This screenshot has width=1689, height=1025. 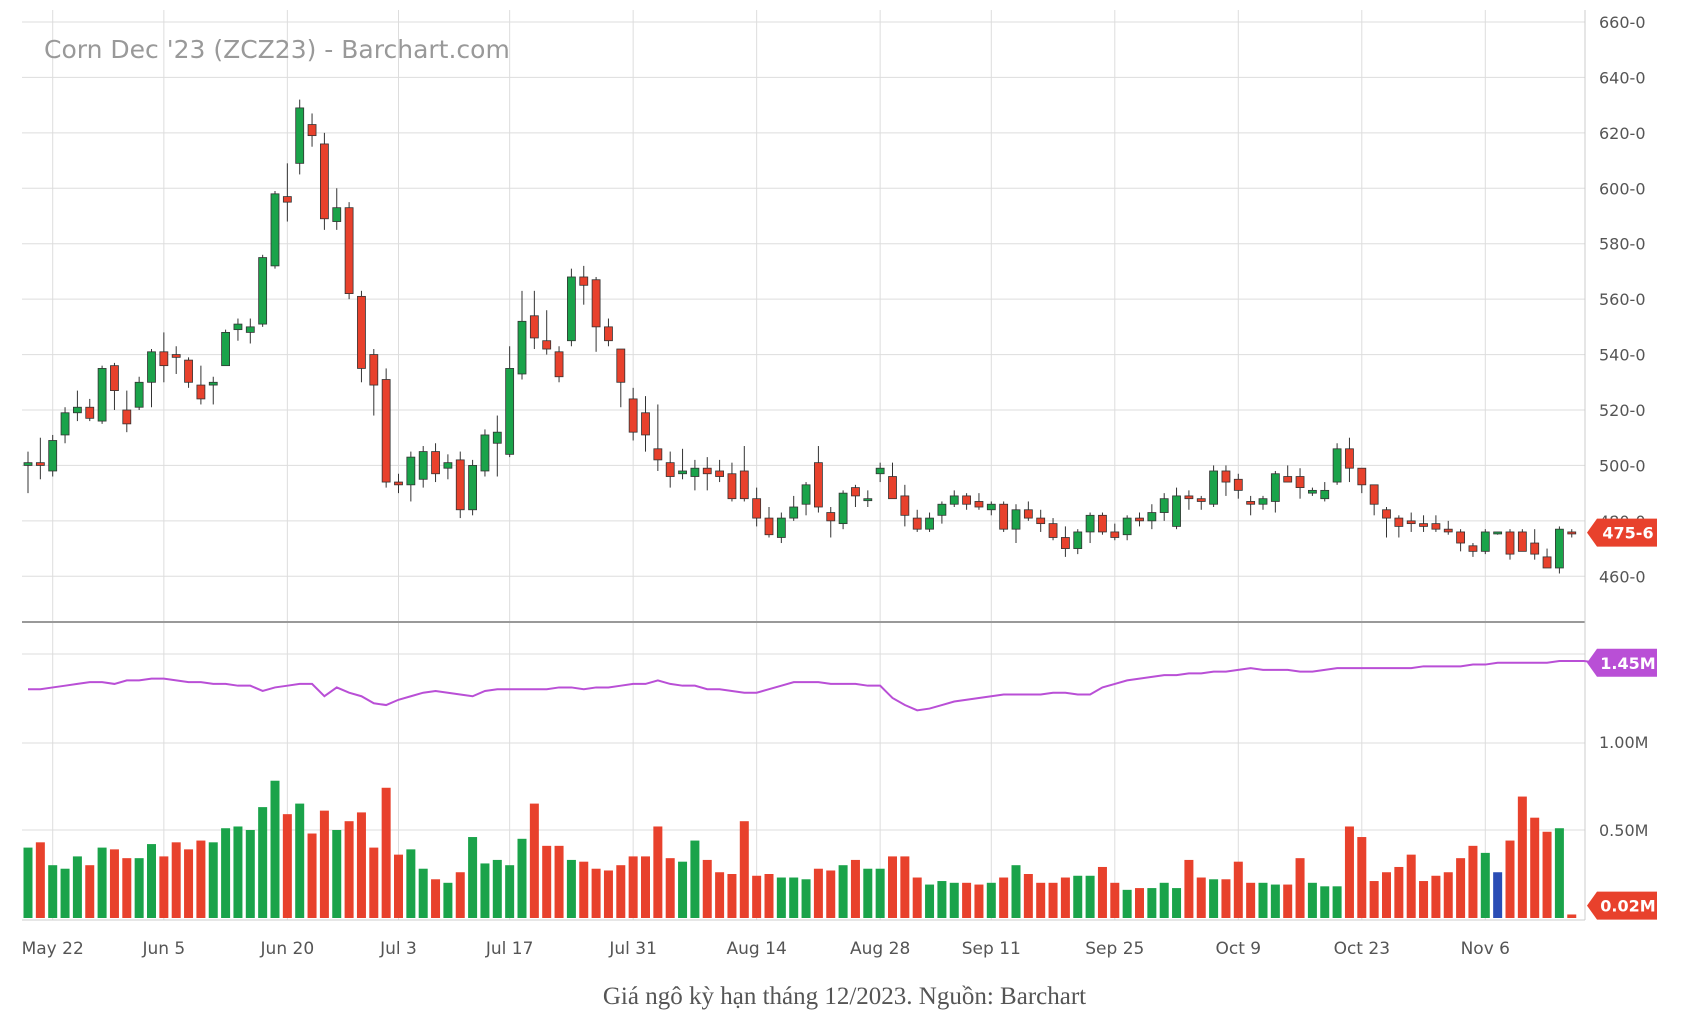 I want to click on date-tick-label: Sep 25, so click(x=1114, y=949).